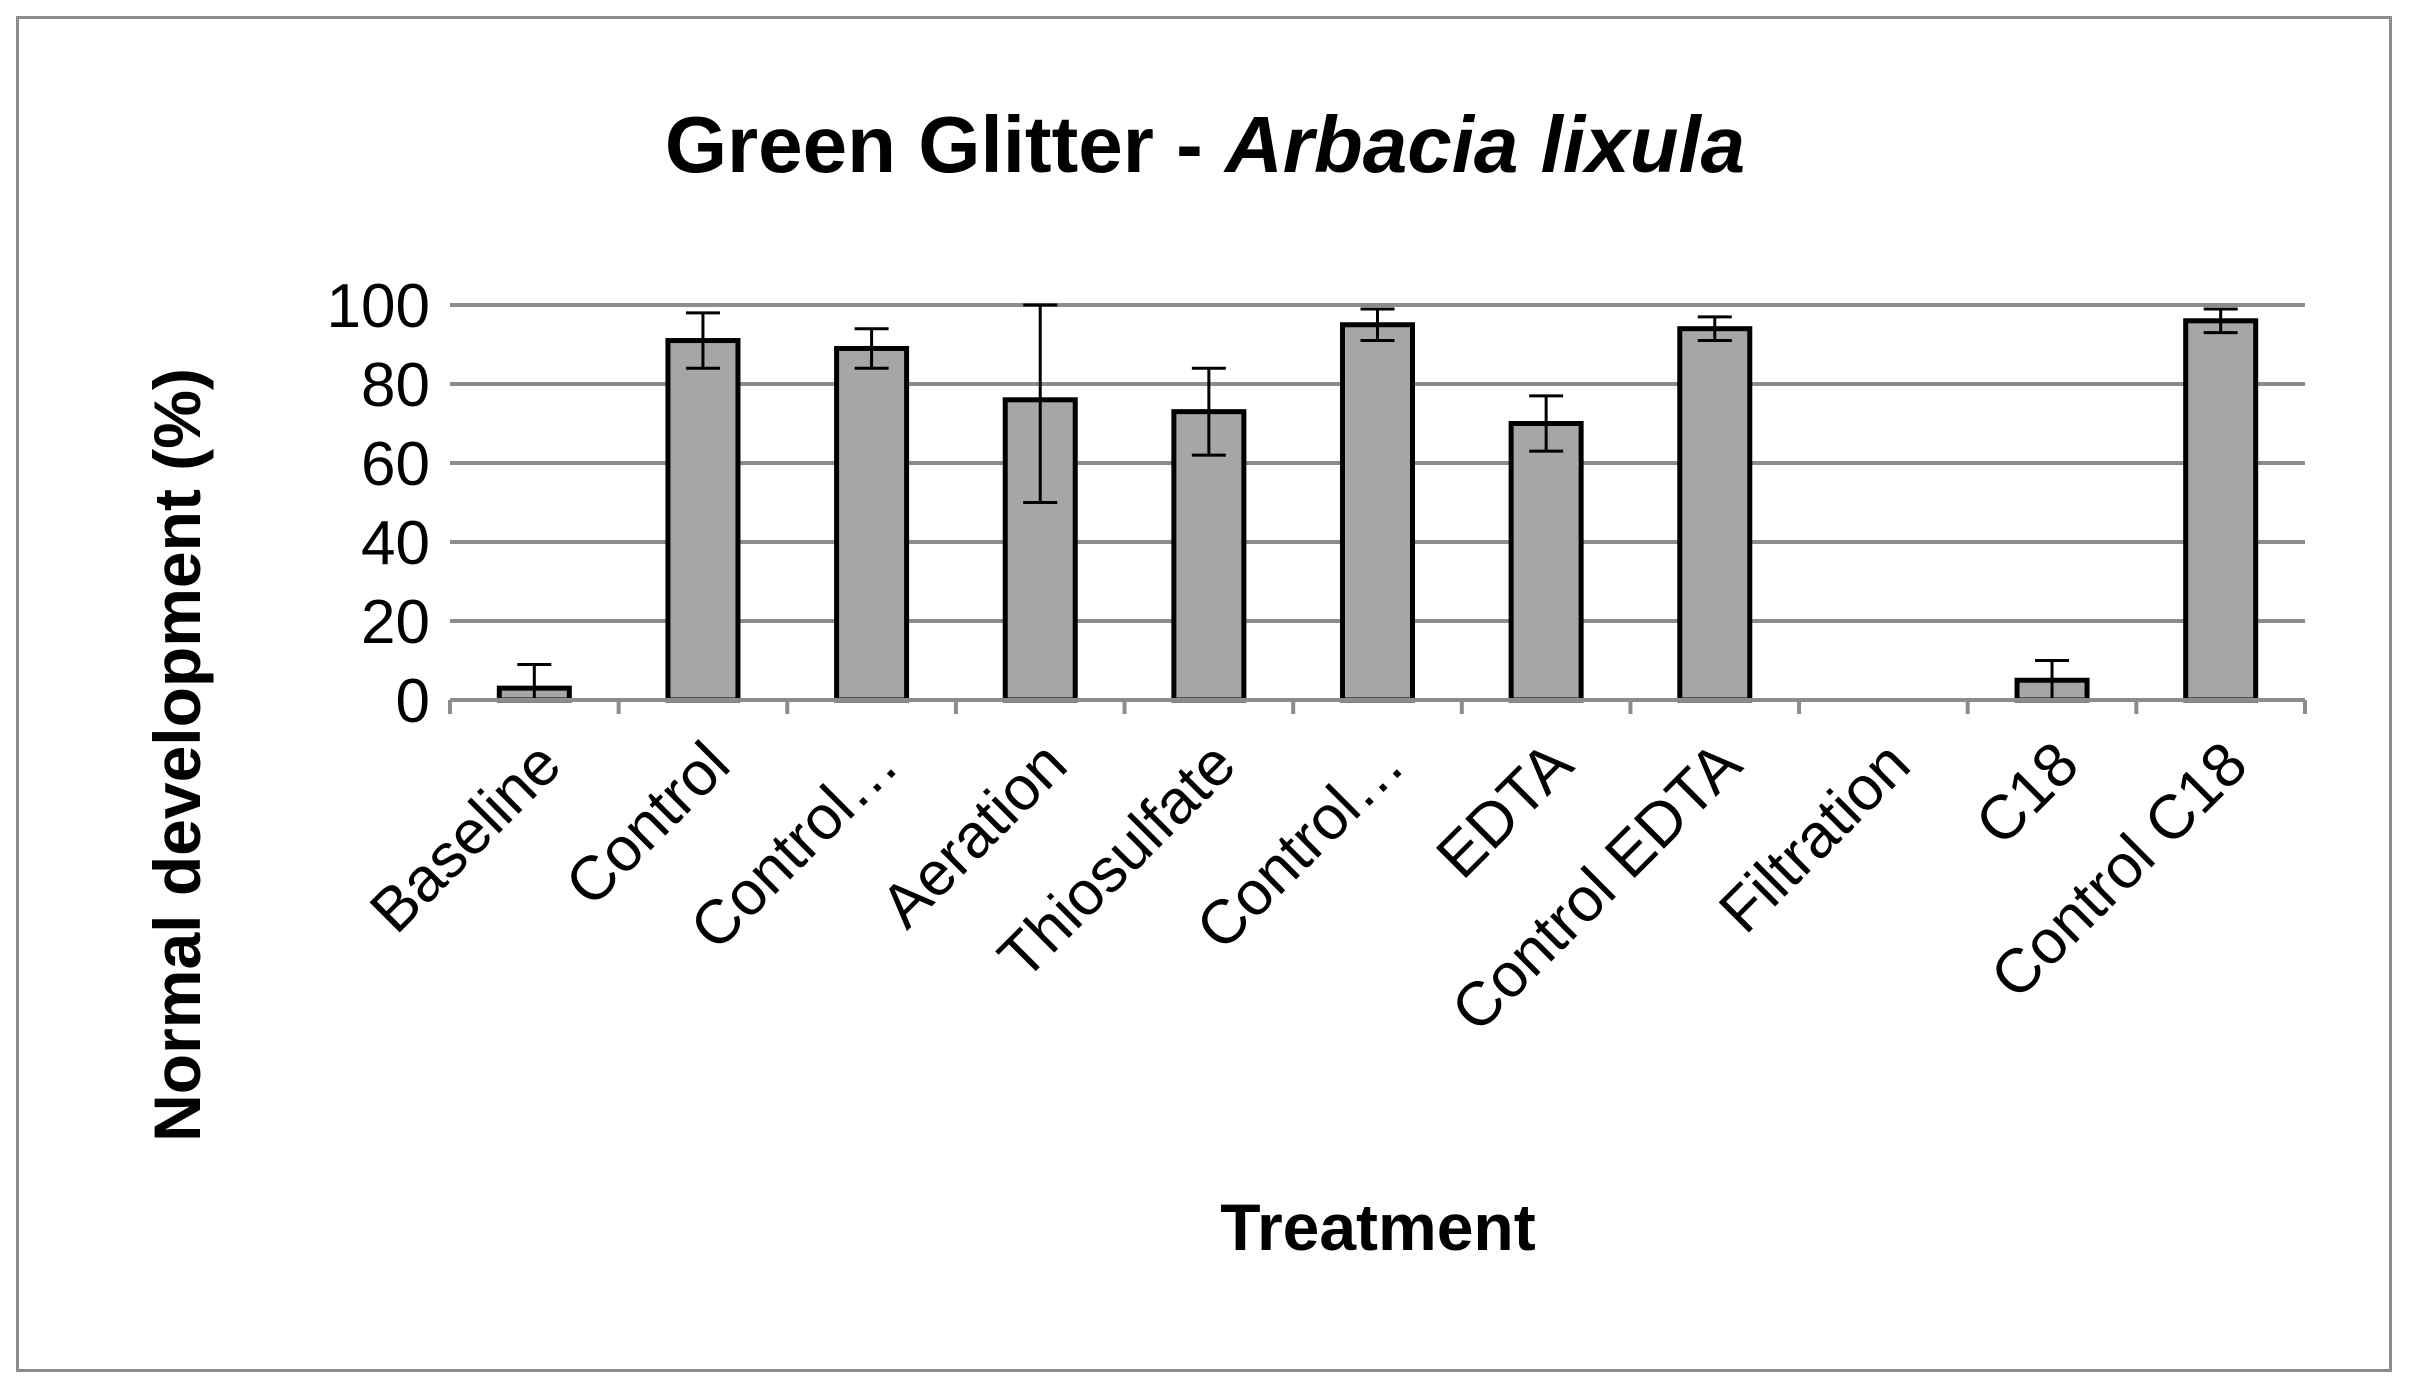  I want to click on y-tick-label: 60, so click(395, 464).